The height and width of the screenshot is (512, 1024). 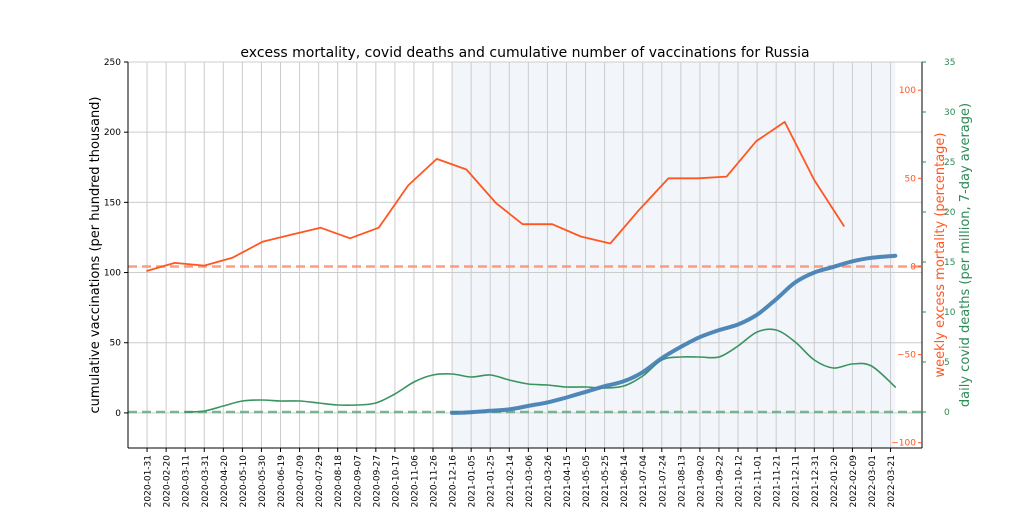 I want to click on x-tick-label: 2020-05-30, so click(x=263, y=481).